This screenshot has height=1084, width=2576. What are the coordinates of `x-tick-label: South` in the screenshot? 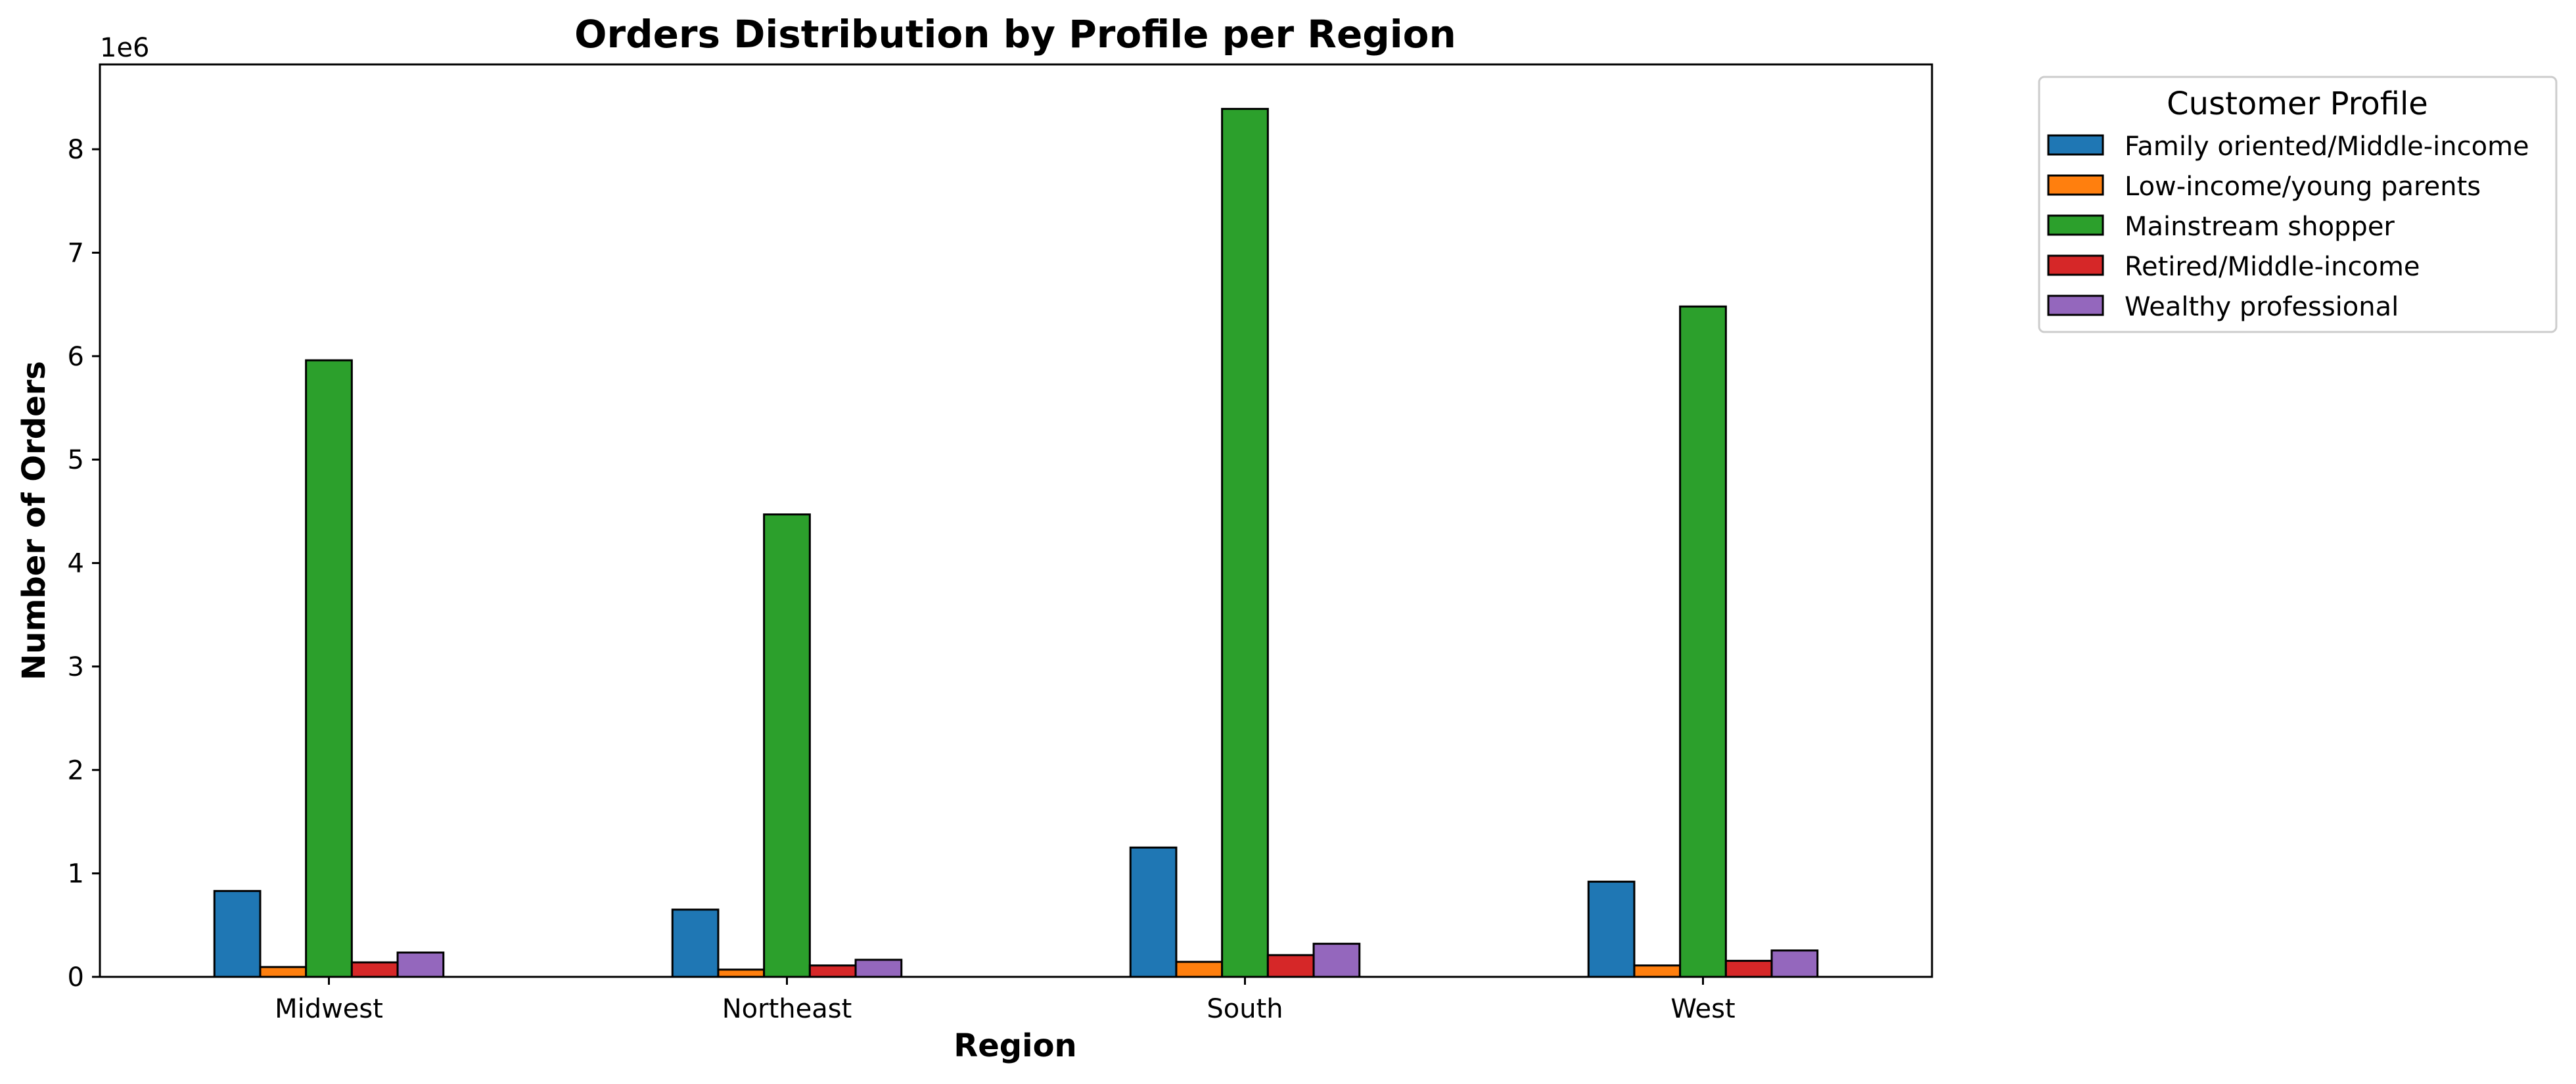 It's located at (1245, 1009).